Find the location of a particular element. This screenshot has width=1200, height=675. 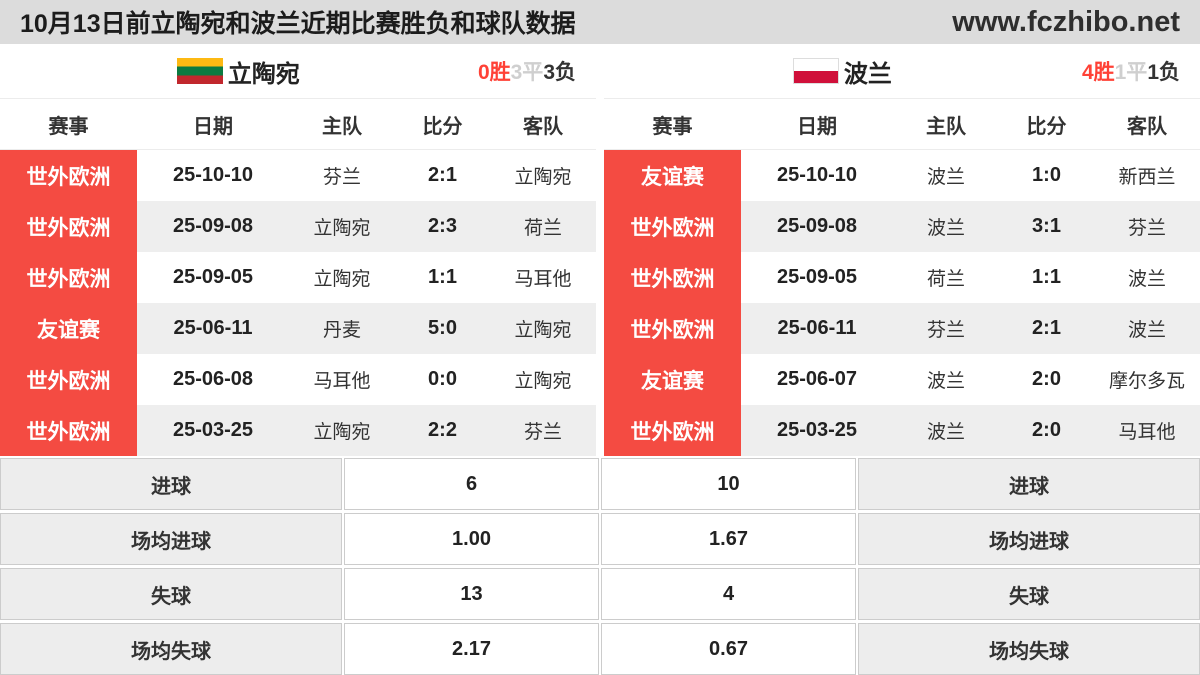

match-date: 25-10-10 is located at coordinates (817, 175).